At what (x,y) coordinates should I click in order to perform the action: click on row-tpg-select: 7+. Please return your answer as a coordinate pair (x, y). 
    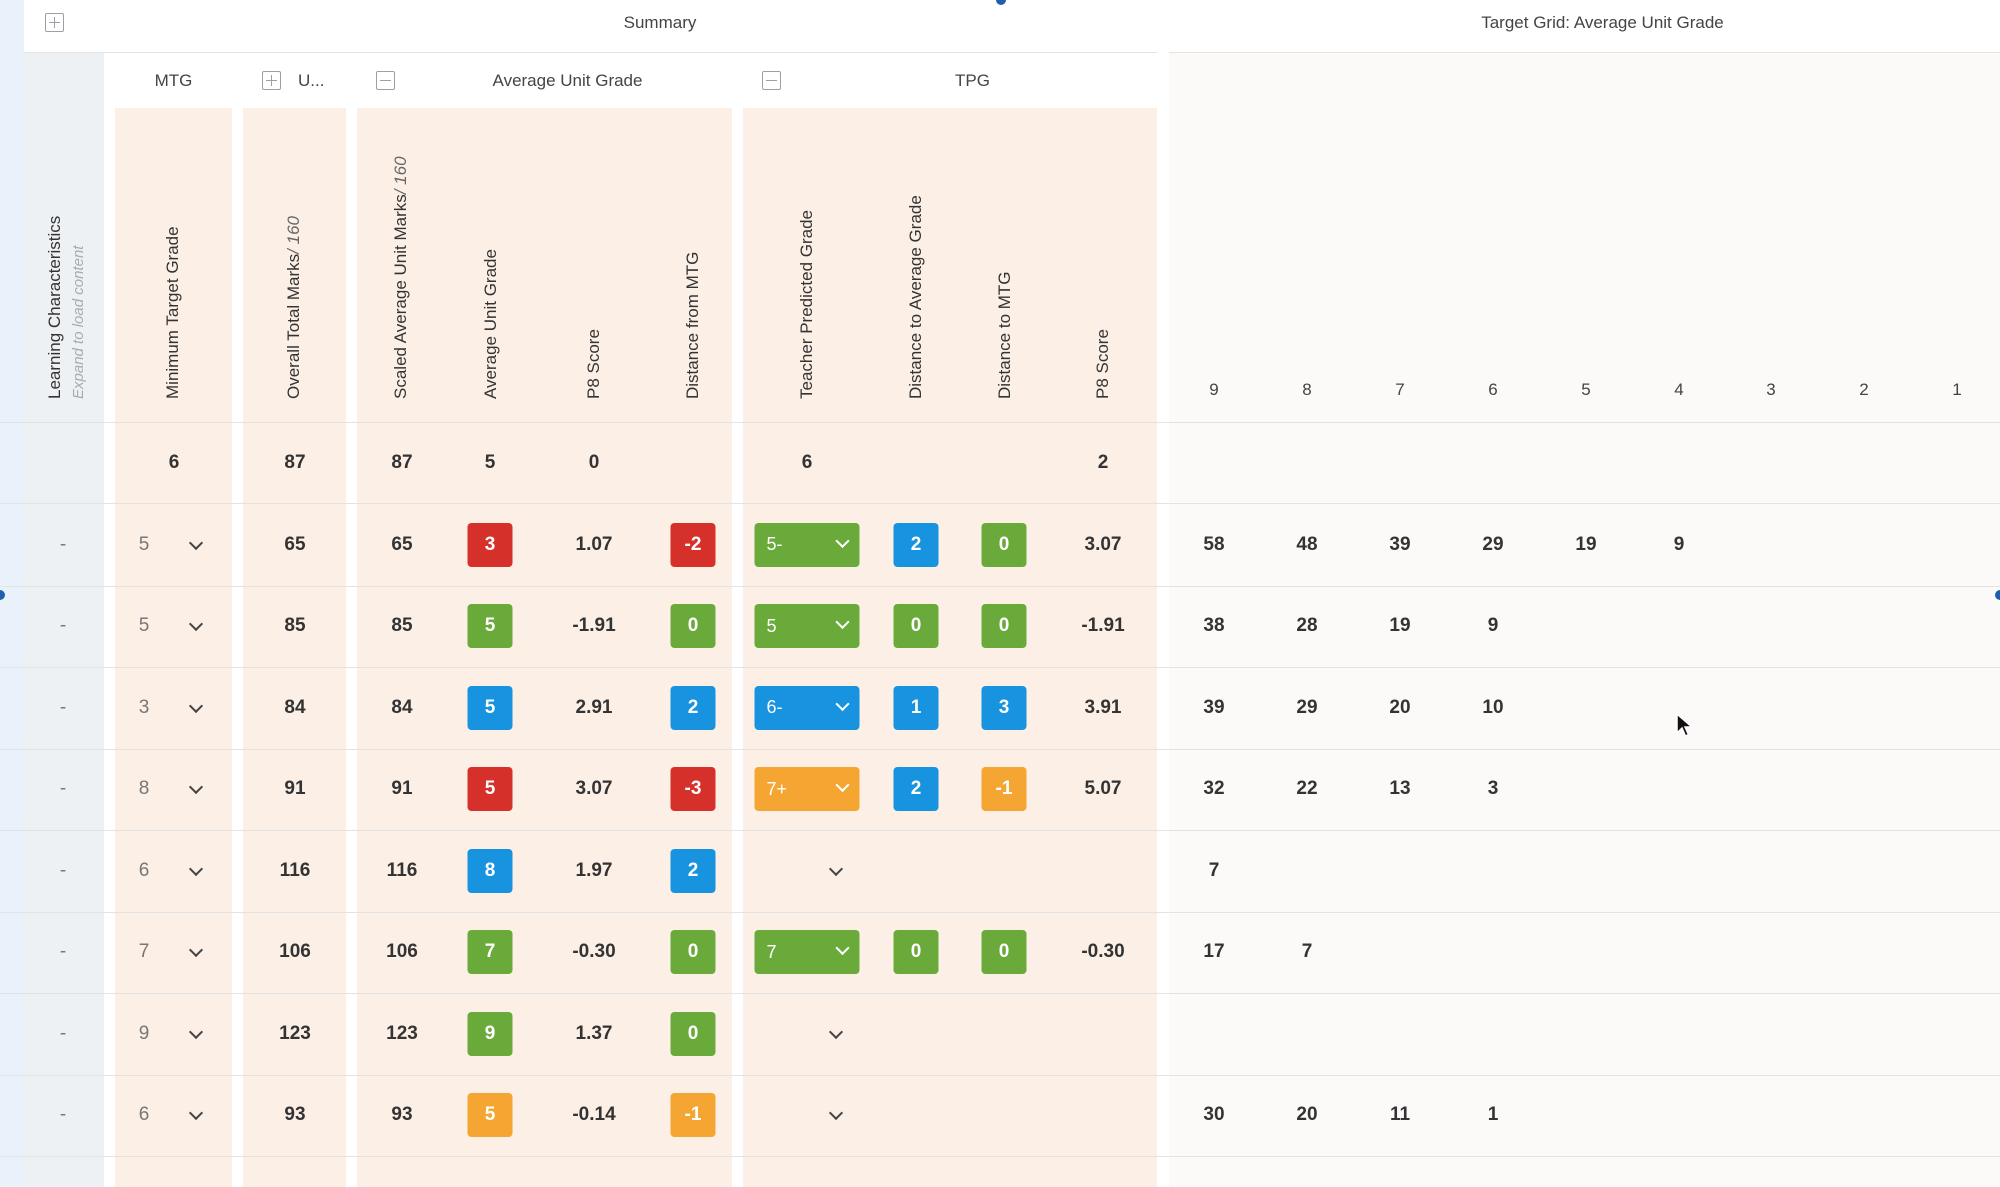
    Looking at the image, I should click on (807, 789).